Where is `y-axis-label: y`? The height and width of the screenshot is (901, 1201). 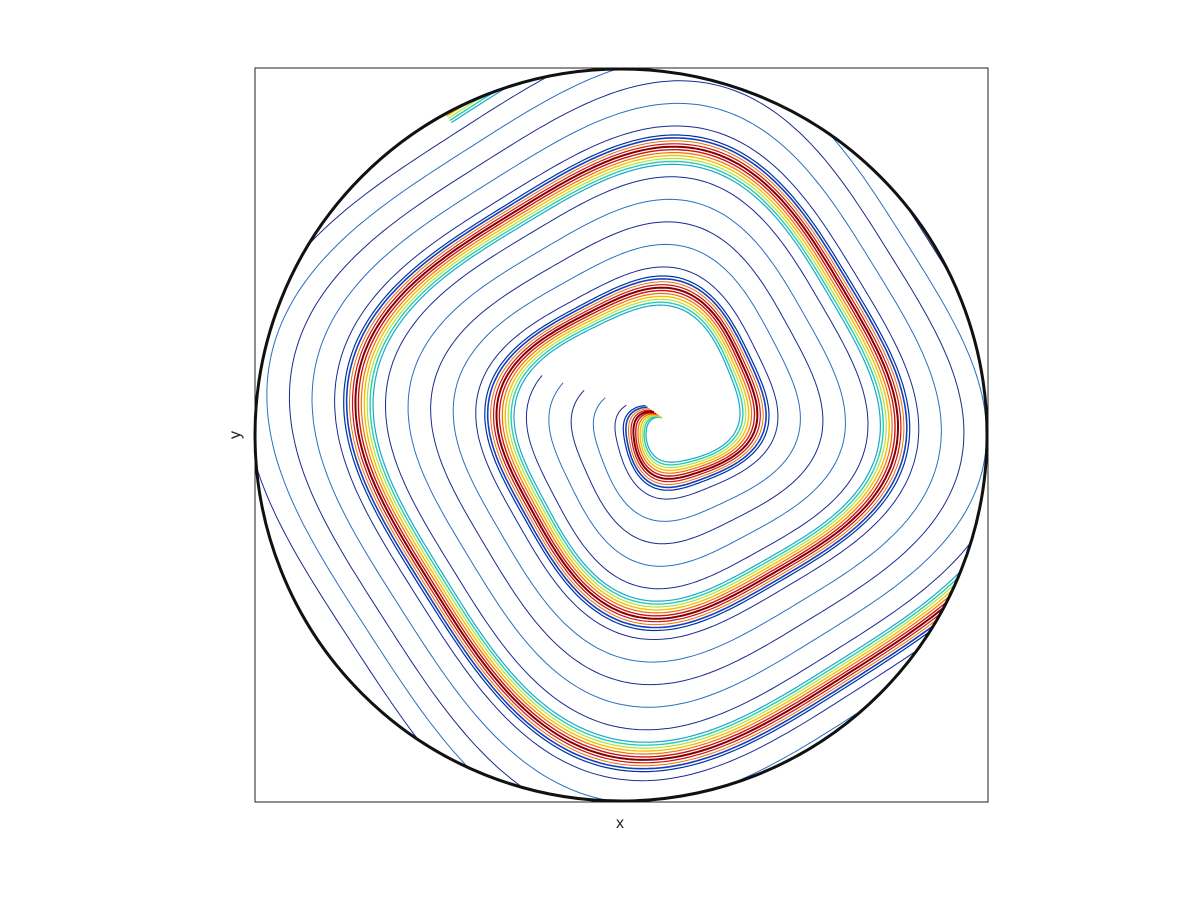
y-axis-label: y is located at coordinates (235, 435).